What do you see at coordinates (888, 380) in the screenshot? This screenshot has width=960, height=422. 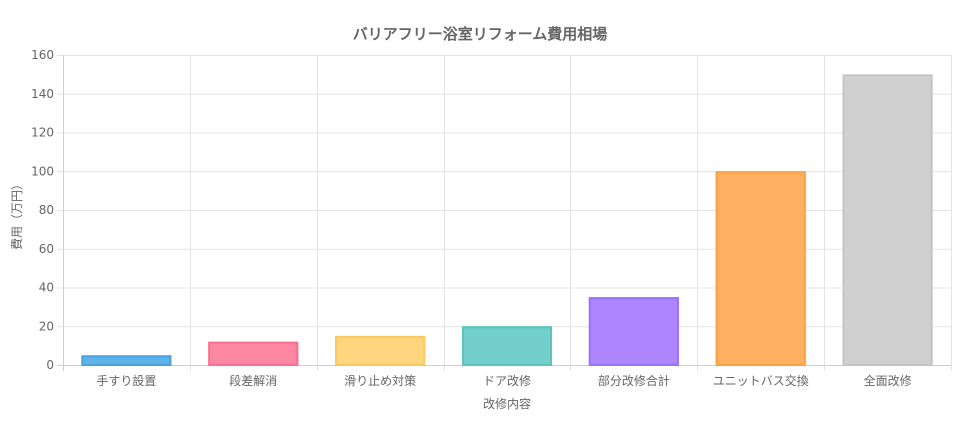 I see `x-tick-label: 全面改修` at bounding box center [888, 380].